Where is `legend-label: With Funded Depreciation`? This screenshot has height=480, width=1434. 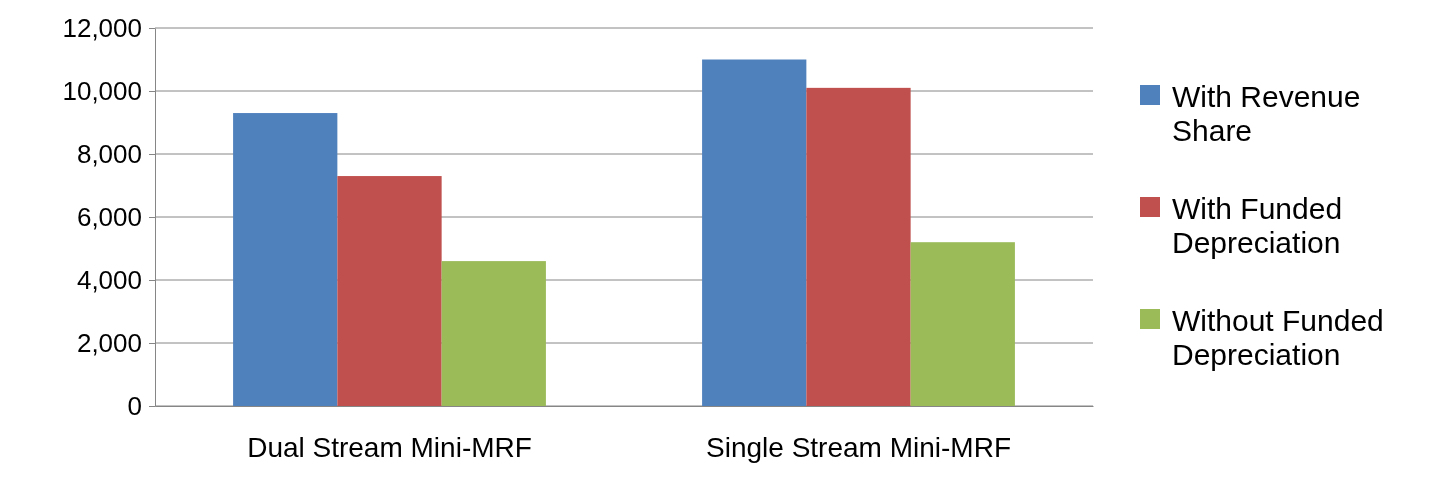
legend-label: With Funded Depreciation is located at coordinates (1257, 225).